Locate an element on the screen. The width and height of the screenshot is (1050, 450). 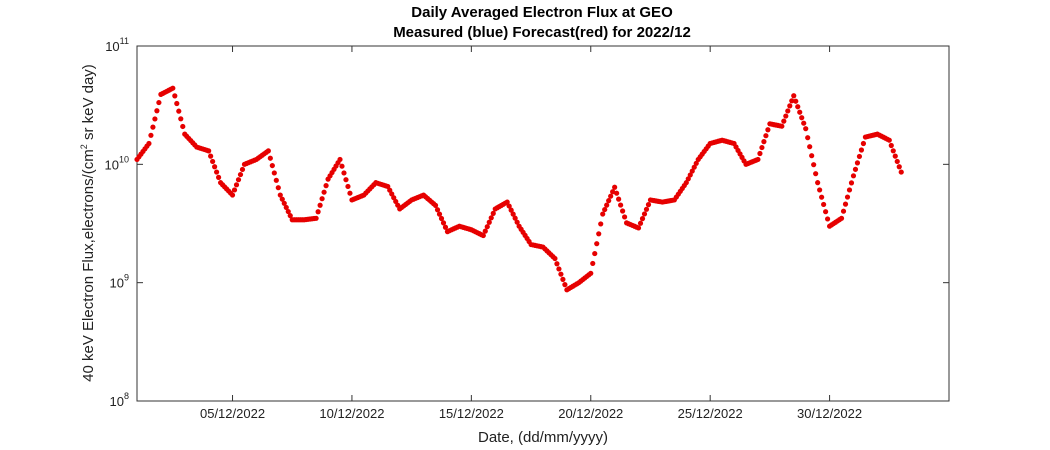
y-tick-label: 109 is located at coordinates (119, 282).